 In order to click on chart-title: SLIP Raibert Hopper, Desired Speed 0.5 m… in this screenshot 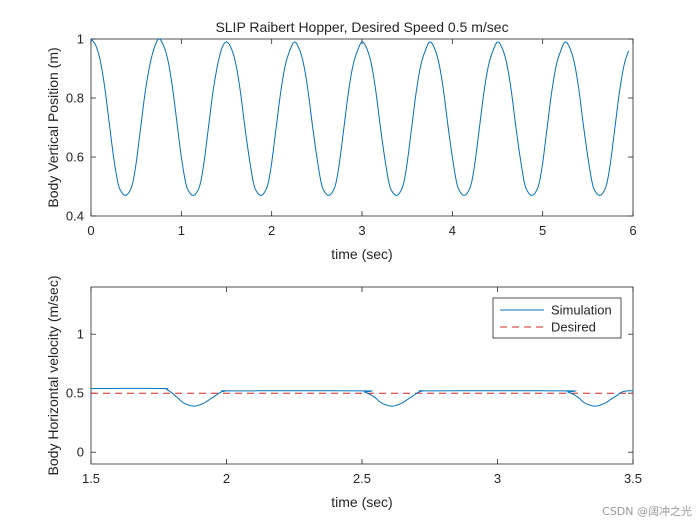, I will do `click(361, 27)`.